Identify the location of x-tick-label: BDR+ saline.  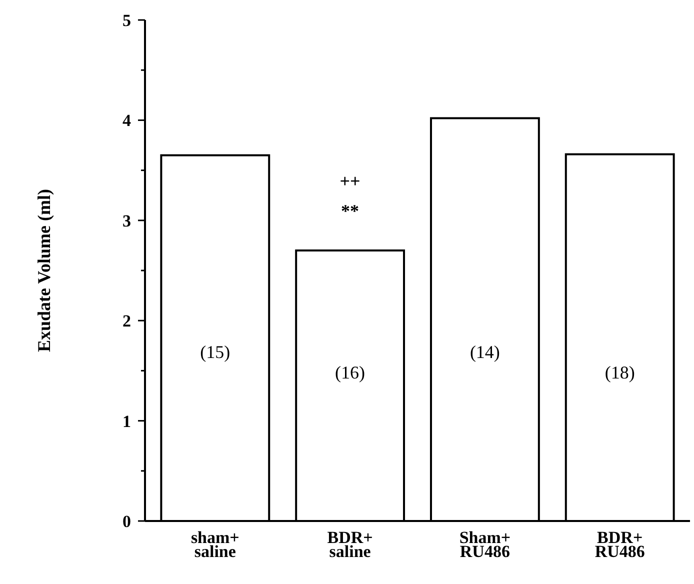
(350, 544).